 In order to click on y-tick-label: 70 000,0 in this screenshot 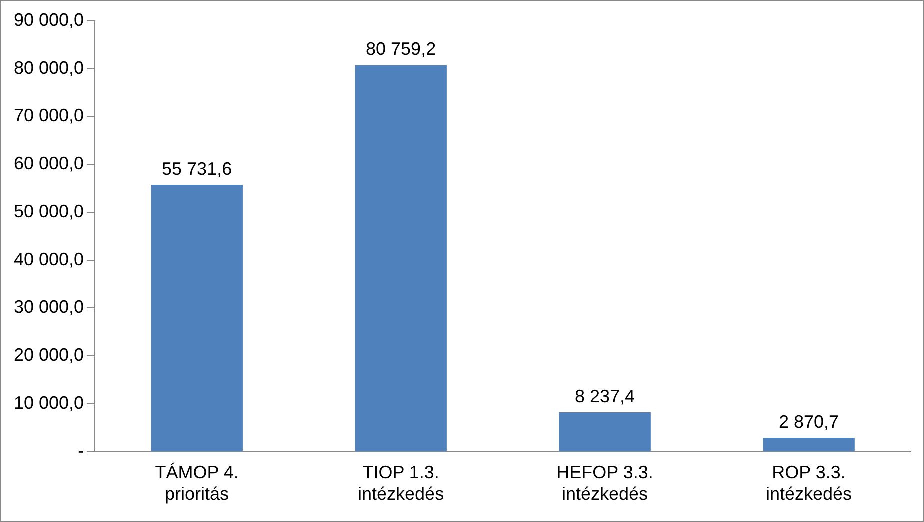, I will do `click(49, 116)`.